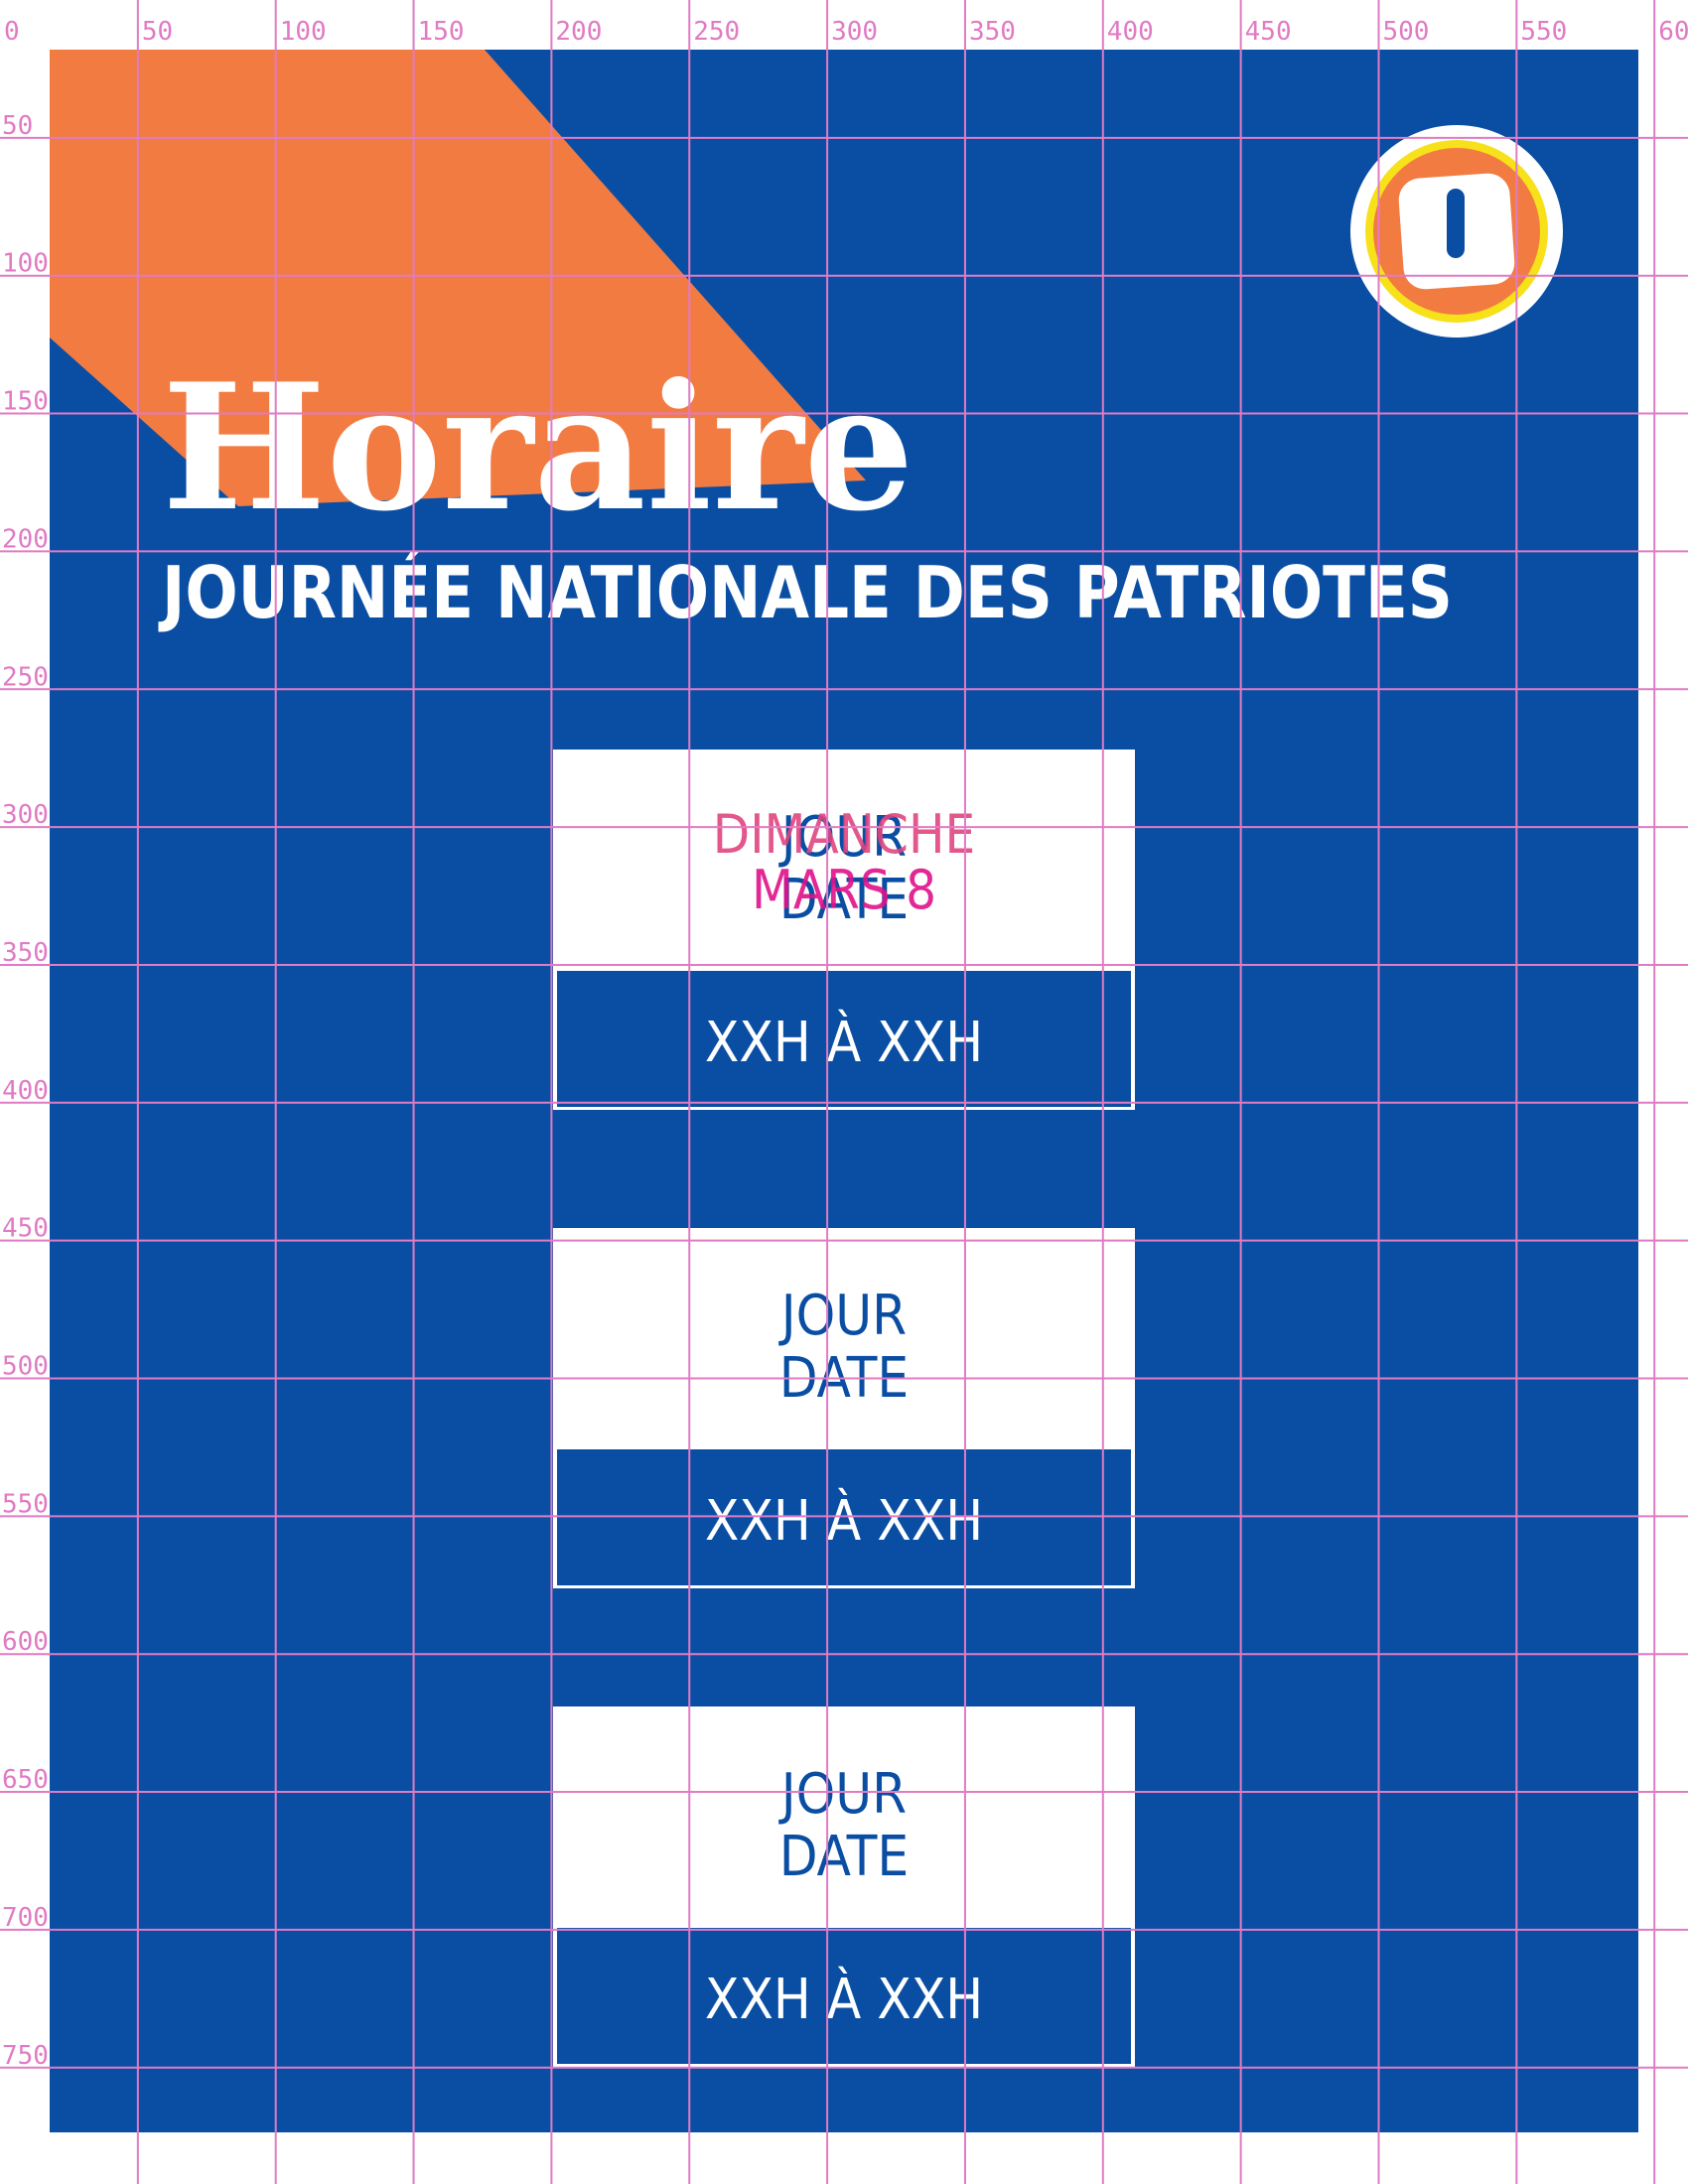 Image resolution: width=1688 pixels, height=2184 pixels. Describe the element at coordinates (992, 32) in the screenshot. I see `grid-label-x: 350` at that location.